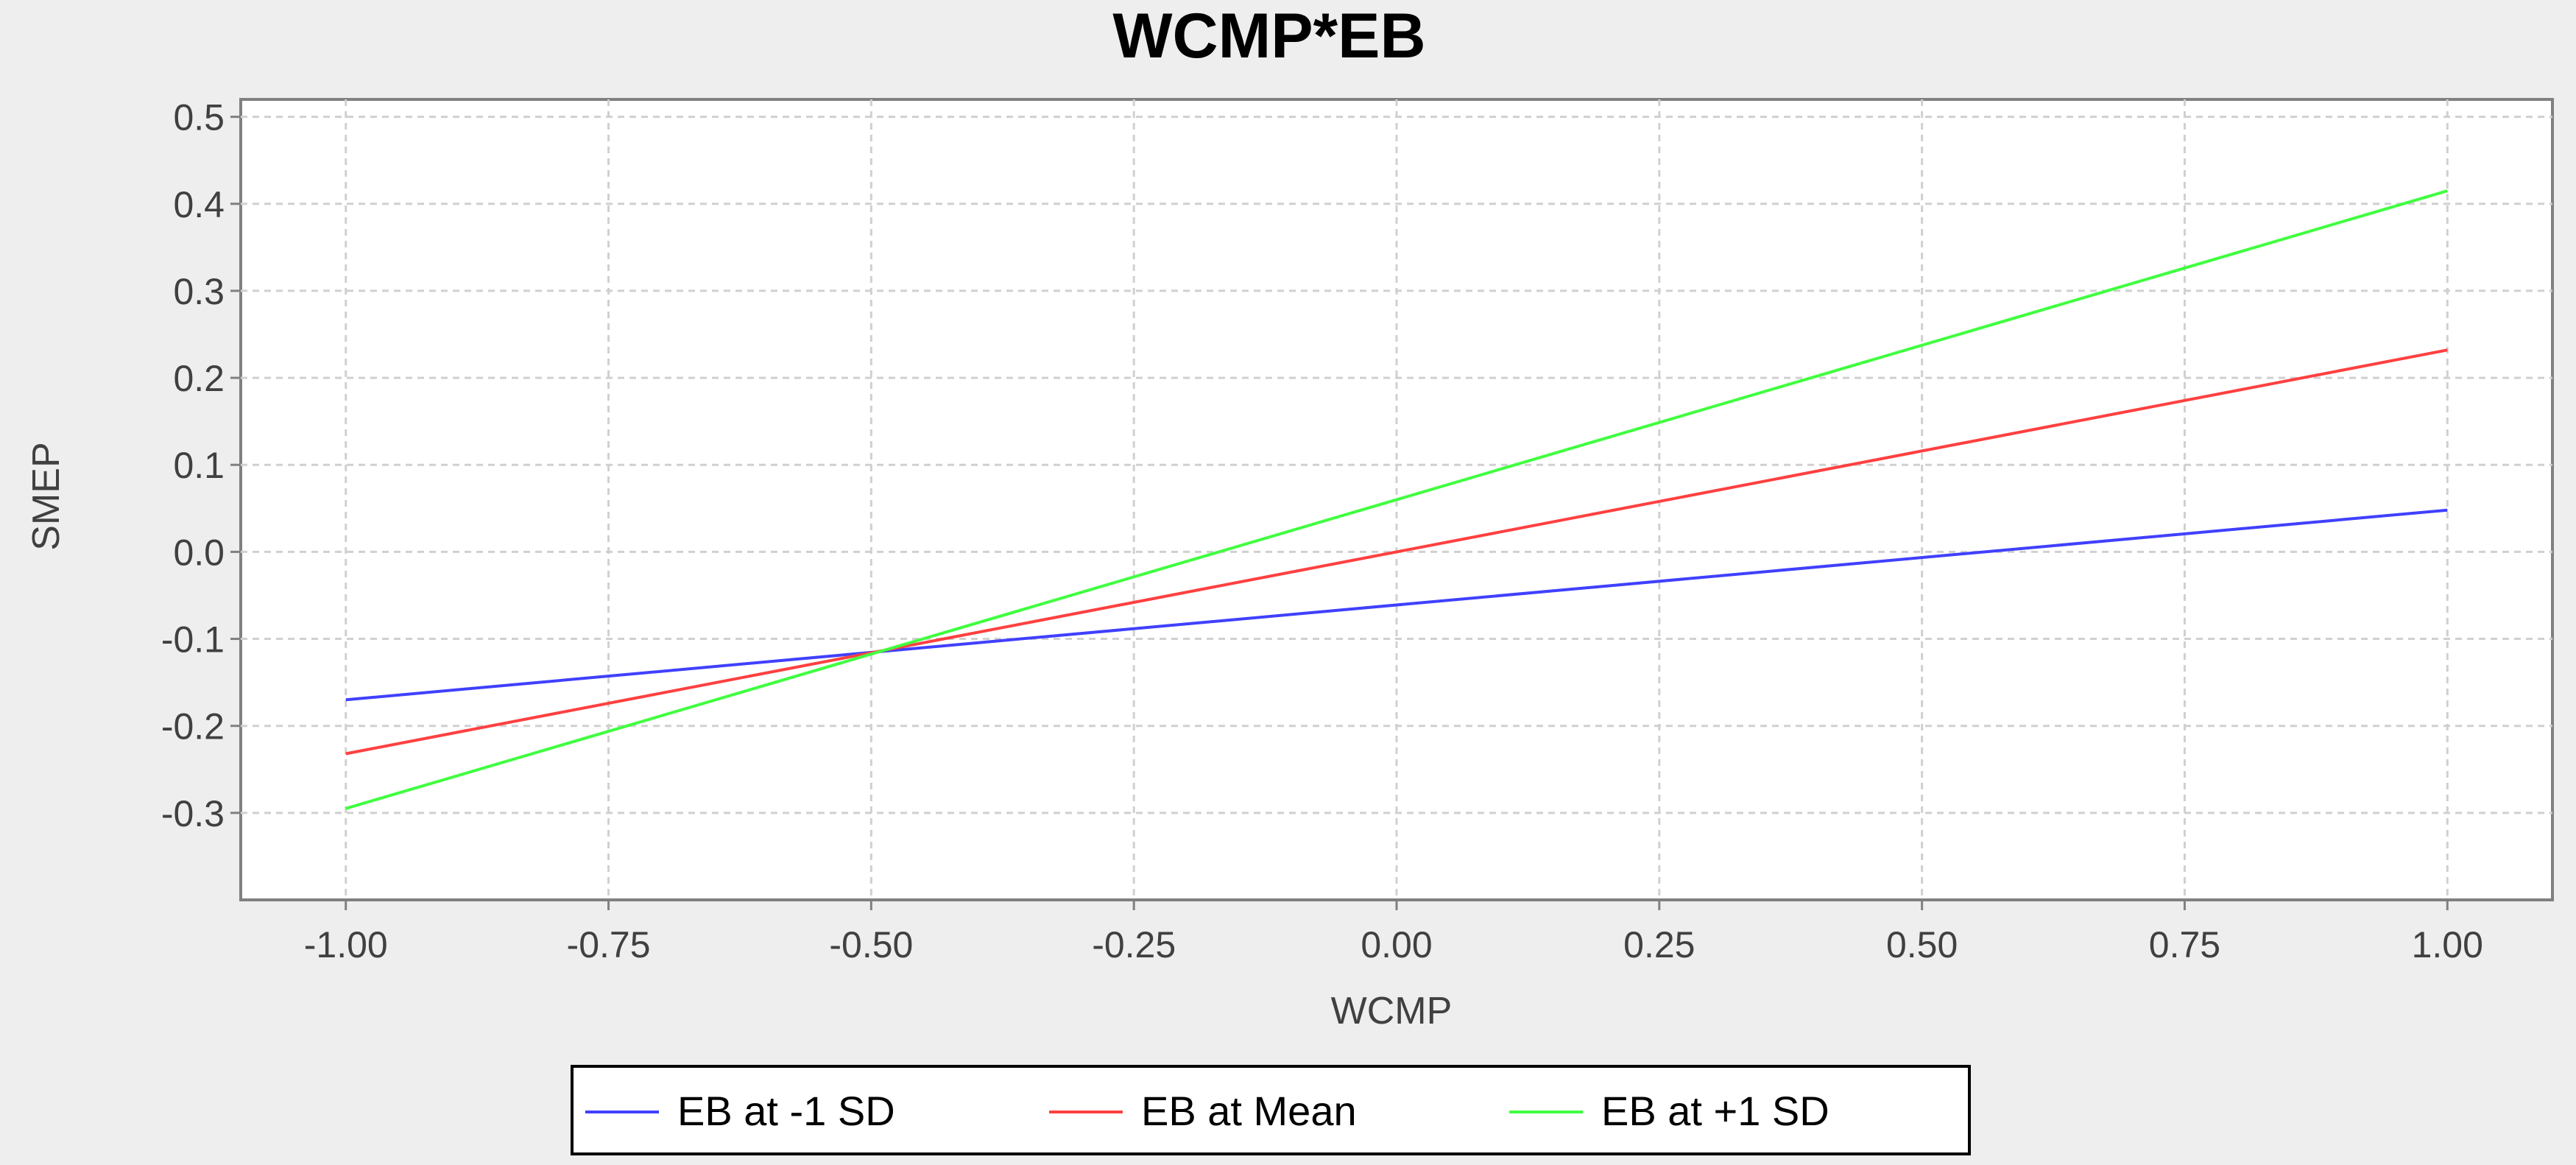  Describe the element at coordinates (1268, 36) in the screenshot. I see `chart-title: WCMP*EB` at that location.